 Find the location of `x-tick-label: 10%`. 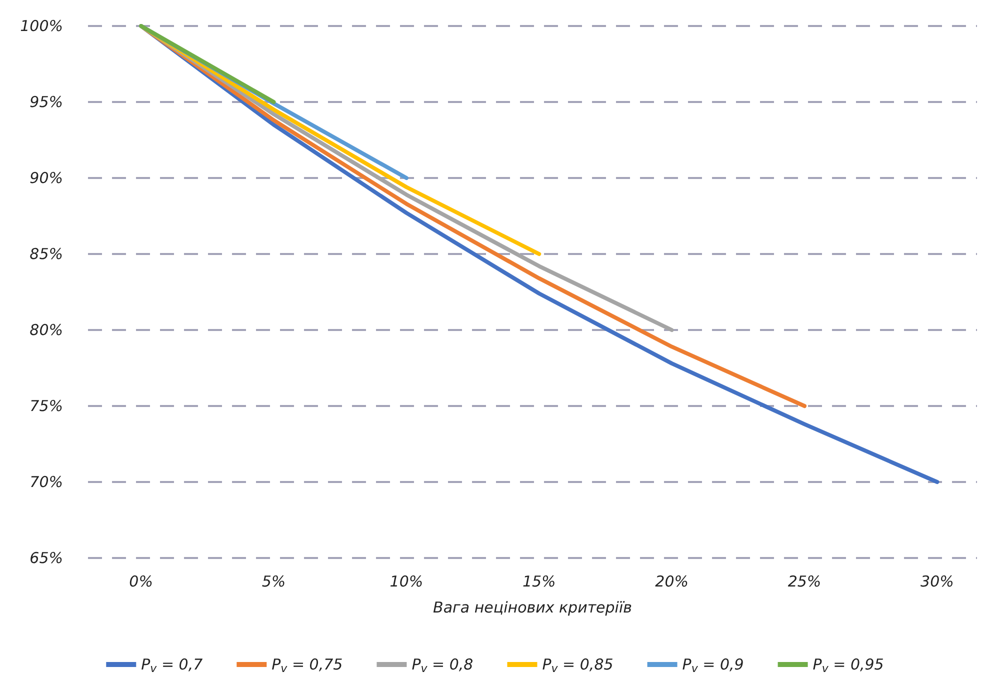

x-tick-label: 10% is located at coordinates (407, 581).